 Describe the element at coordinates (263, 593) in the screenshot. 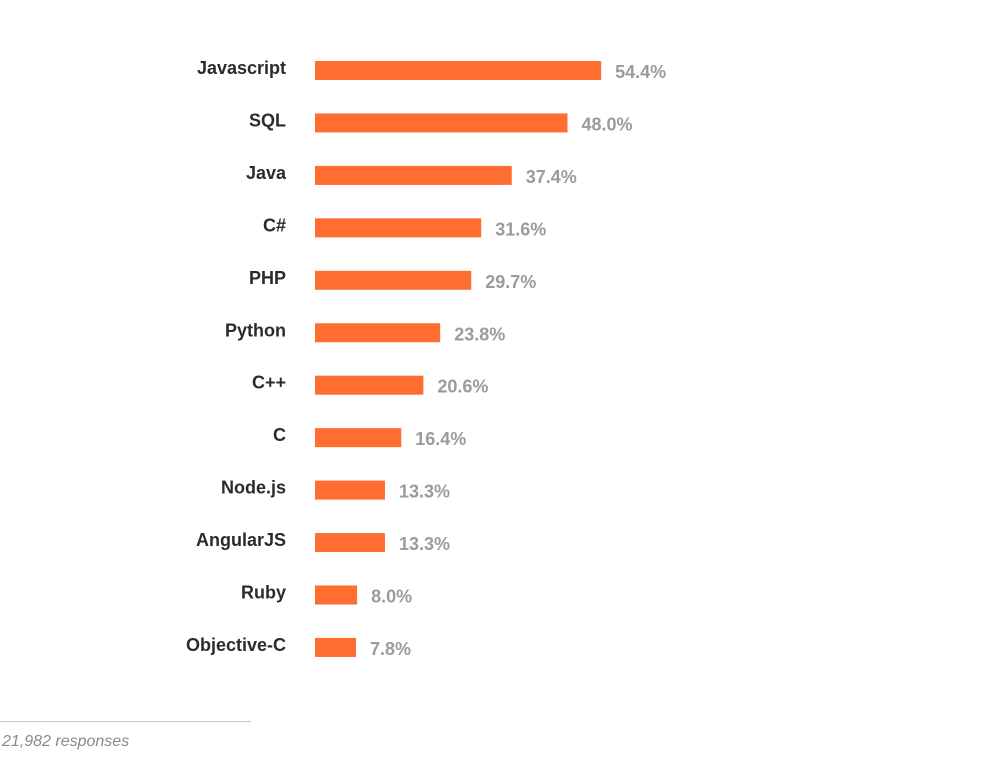

I see `category-label: Ruby` at that location.